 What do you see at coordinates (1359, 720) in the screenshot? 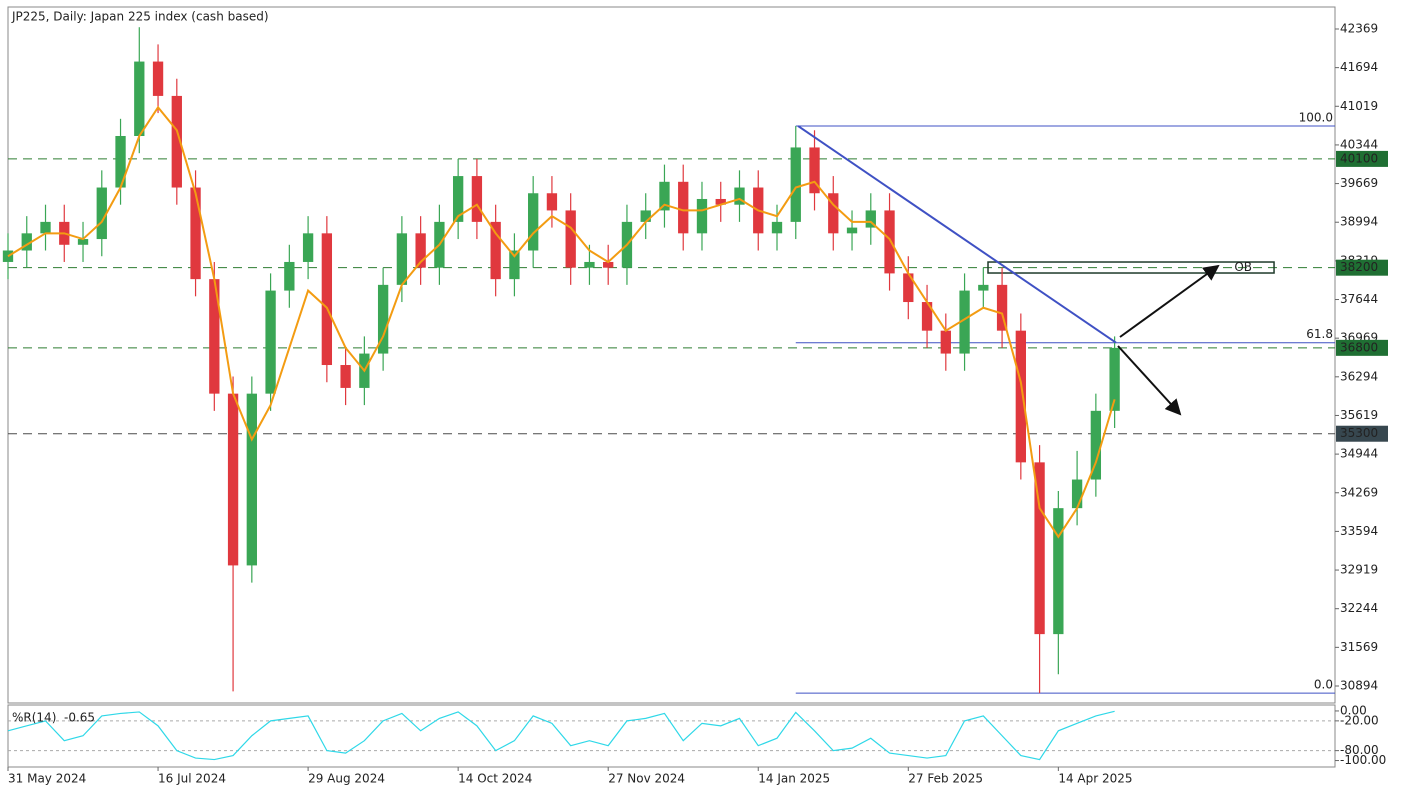
I see `indicator-tick-label: -20.00` at bounding box center [1359, 720].